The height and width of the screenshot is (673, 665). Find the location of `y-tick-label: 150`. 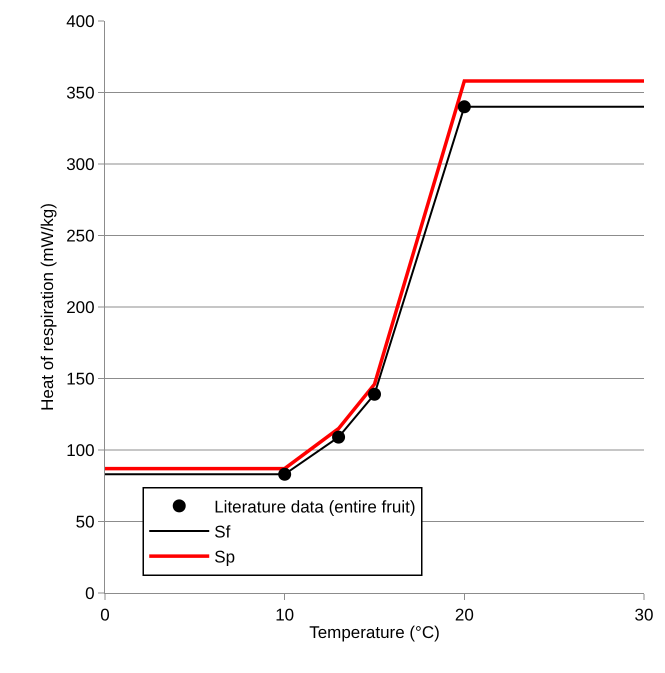

y-tick-label: 150 is located at coordinates (80, 378).